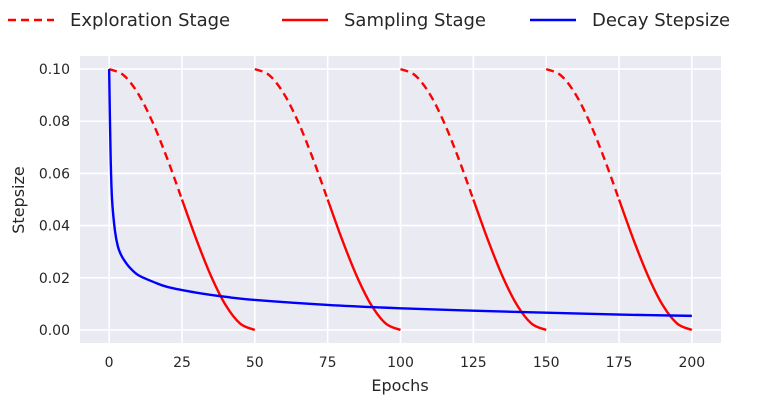 This screenshot has height=406, width=757. Describe the element at coordinates (400, 363) in the screenshot. I see `x-tick-label: 100` at that location.